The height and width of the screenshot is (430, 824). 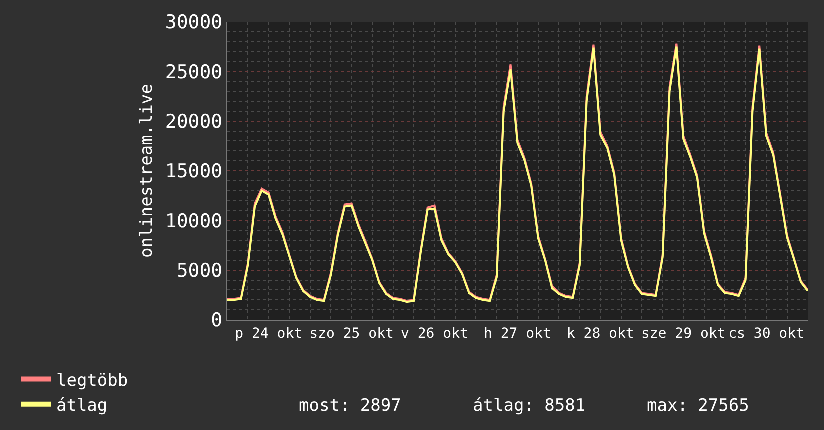 I want to click on x-tick-label: sze 29 okt, so click(x=683, y=334).